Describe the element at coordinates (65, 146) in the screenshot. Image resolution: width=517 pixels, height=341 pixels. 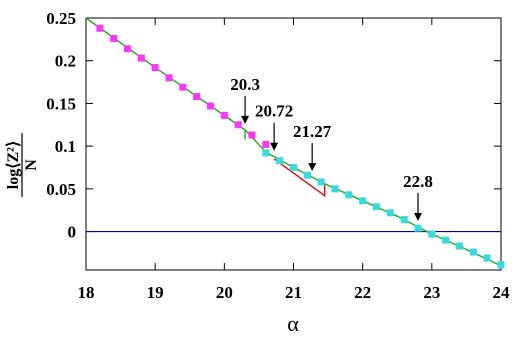
I see `y-tick-label: 0.1` at that location.